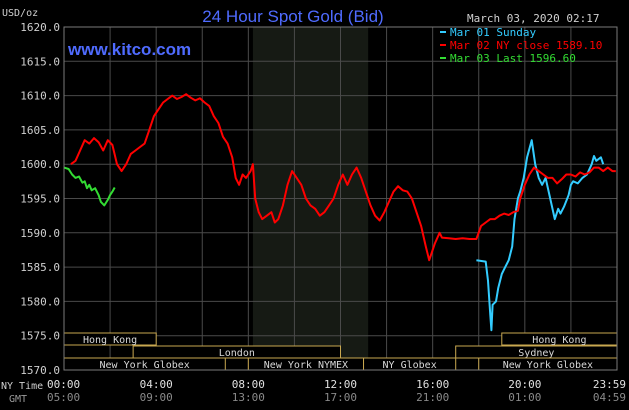 This screenshot has height=410, width=629. Describe the element at coordinates (156, 384) in the screenshot. I see `ny-time-tick: 04:00` at that location.